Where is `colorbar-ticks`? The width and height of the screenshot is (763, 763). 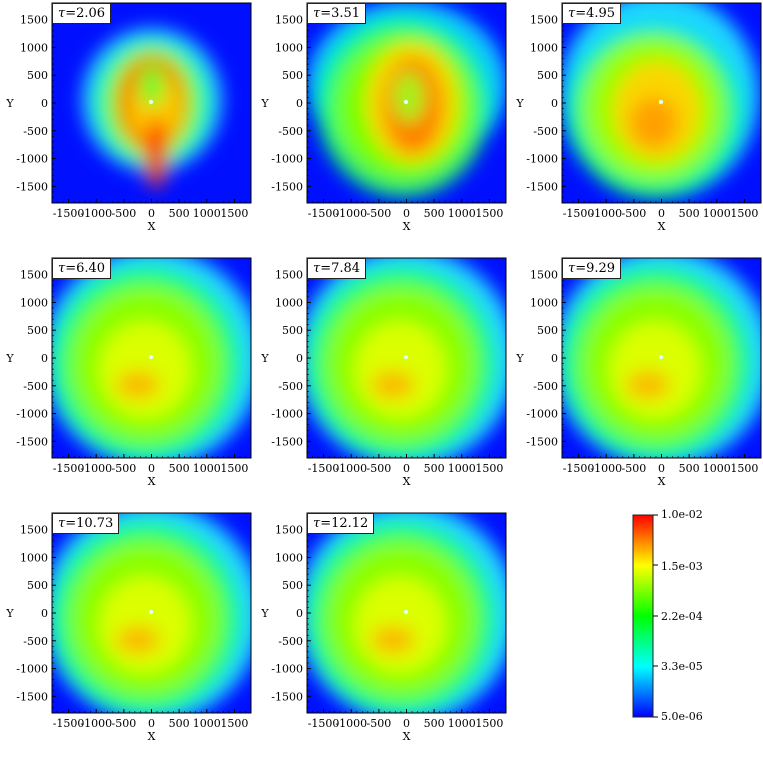 colorbar-ticks is located at coordinates (655, 616).